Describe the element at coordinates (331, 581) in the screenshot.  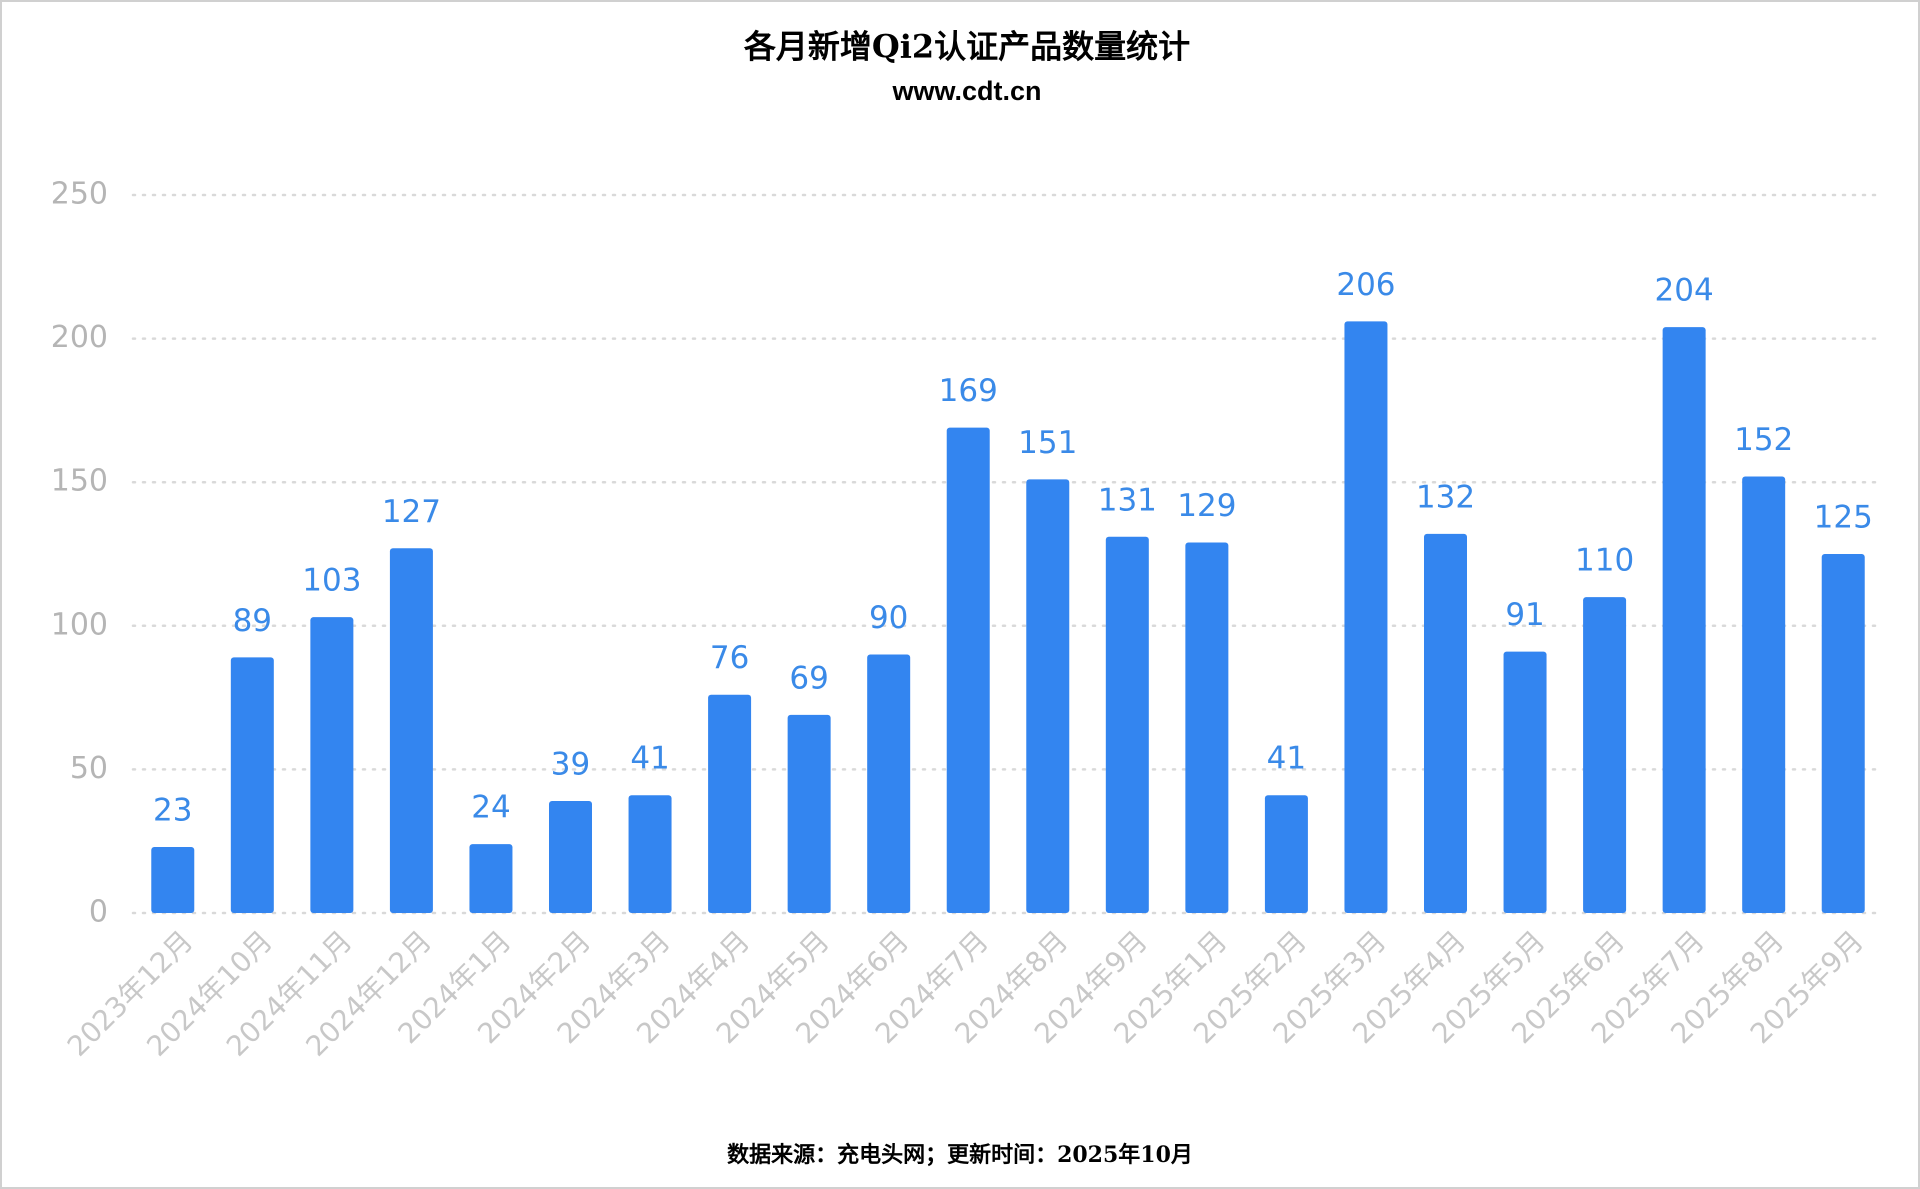
I see `value-label: 103` at that location.